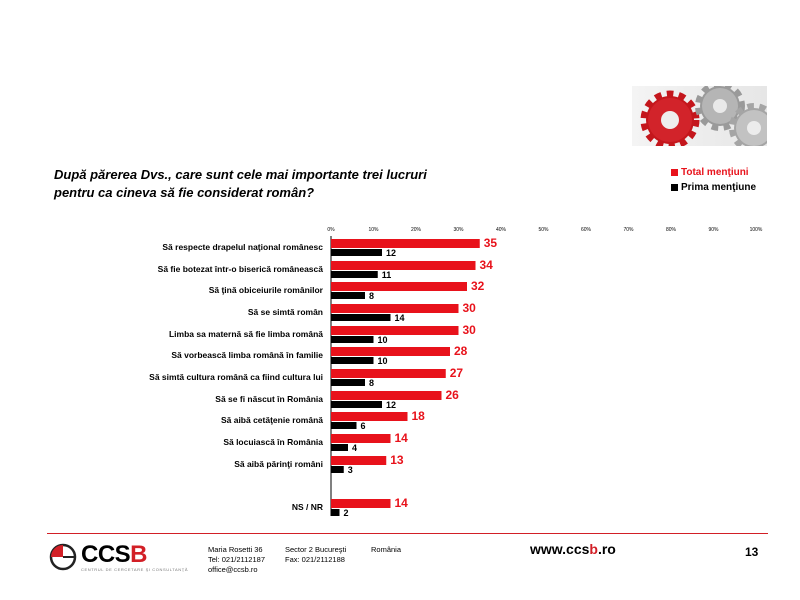 This screenshot has width=800, height=600. Describe the element at coordinates (316, 549) in the screenshot. I see `address-sector: Sector 2 Bucureşti` at that location.